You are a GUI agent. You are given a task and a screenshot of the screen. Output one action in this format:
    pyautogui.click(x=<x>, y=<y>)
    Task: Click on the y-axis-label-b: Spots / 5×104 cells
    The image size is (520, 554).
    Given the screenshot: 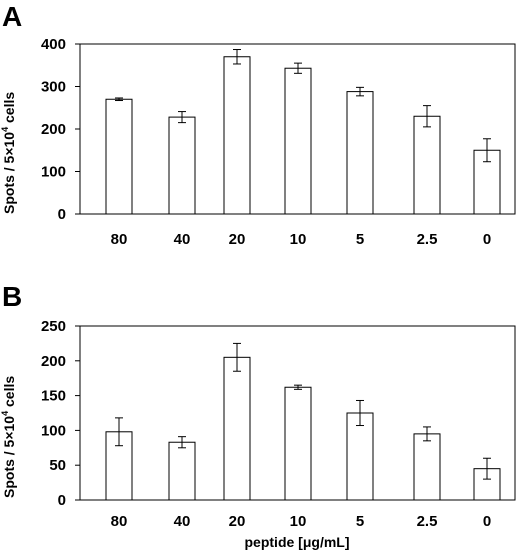 What is the action you would take?
    pyautogui.click(x=8, y=437)
    